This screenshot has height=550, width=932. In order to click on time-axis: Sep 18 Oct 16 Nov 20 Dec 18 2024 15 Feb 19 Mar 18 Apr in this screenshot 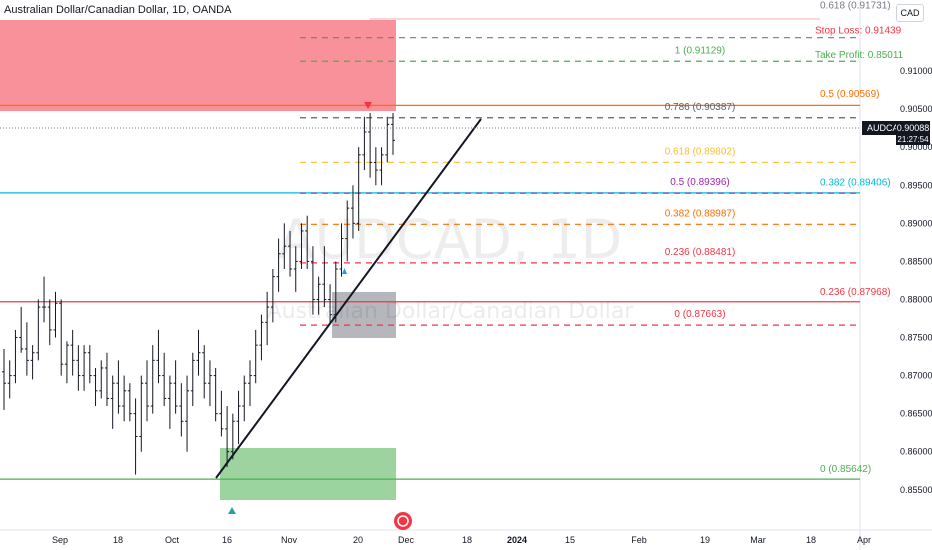, I will do `click(461, 540)`.